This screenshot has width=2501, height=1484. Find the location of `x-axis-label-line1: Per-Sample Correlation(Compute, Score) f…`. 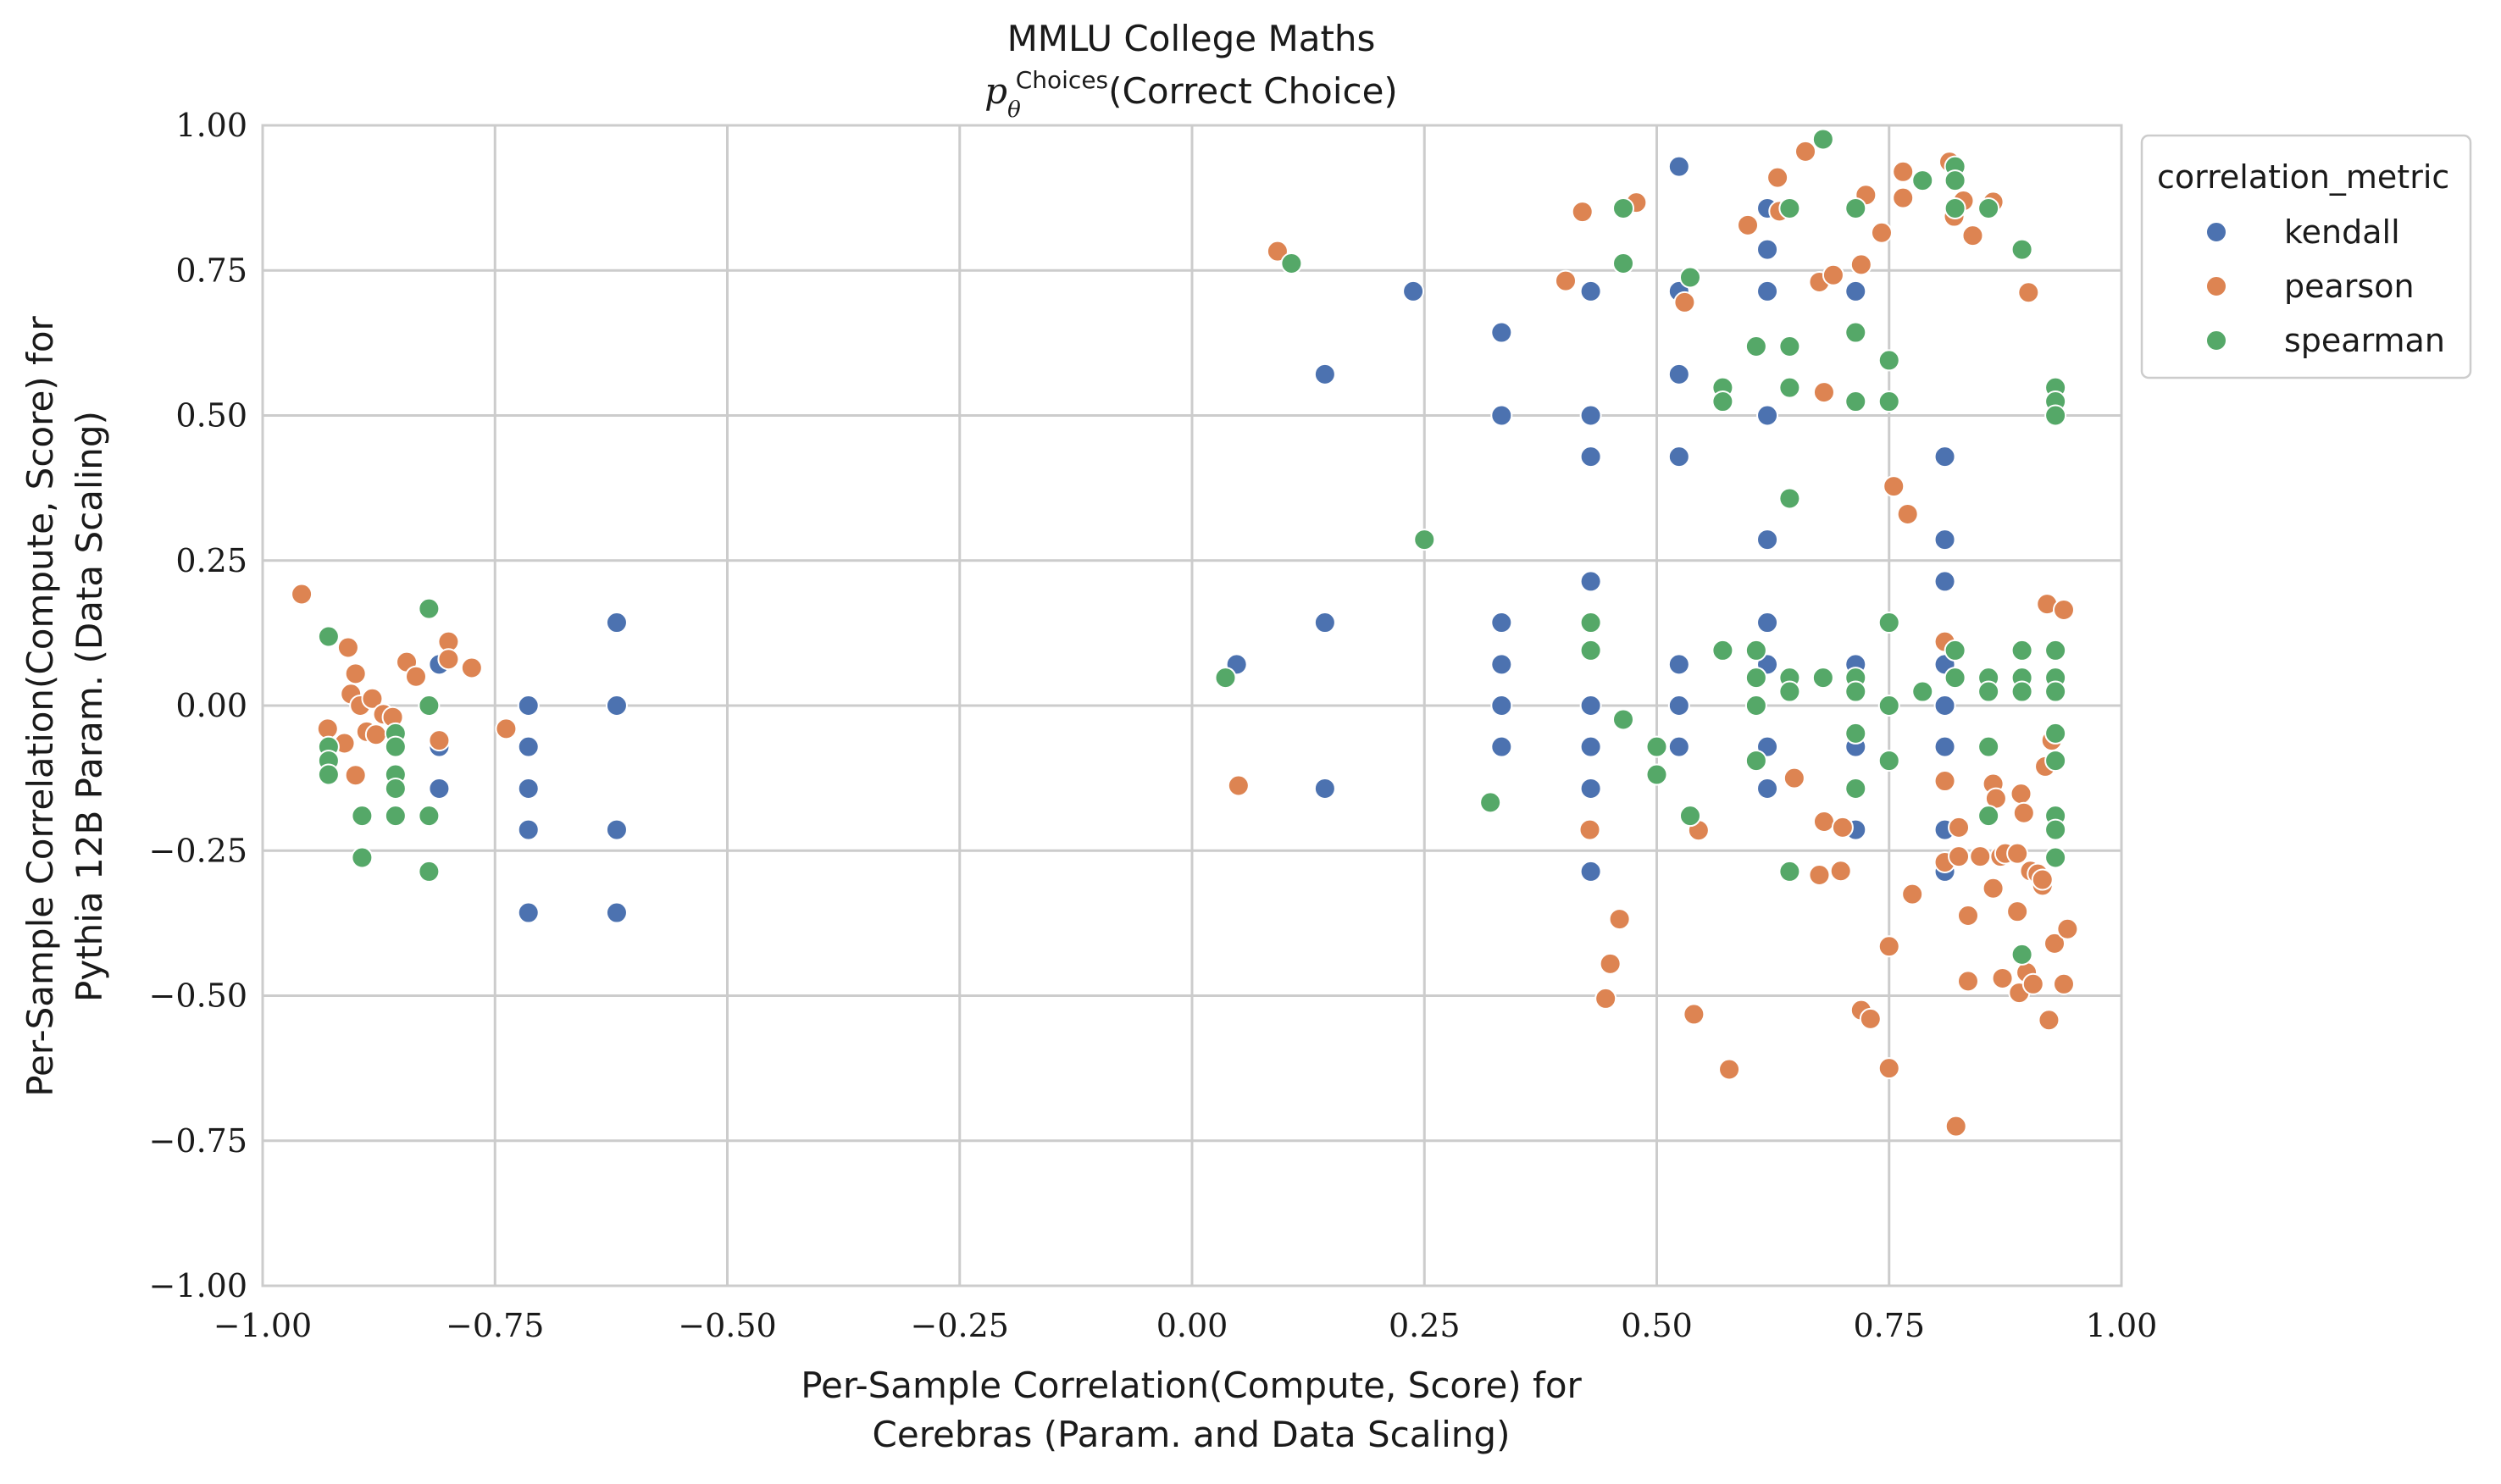

x-axis-label-line1: Per-Sample Correlation(Compute, Score) f… is located at coordinates (1191, 1385).